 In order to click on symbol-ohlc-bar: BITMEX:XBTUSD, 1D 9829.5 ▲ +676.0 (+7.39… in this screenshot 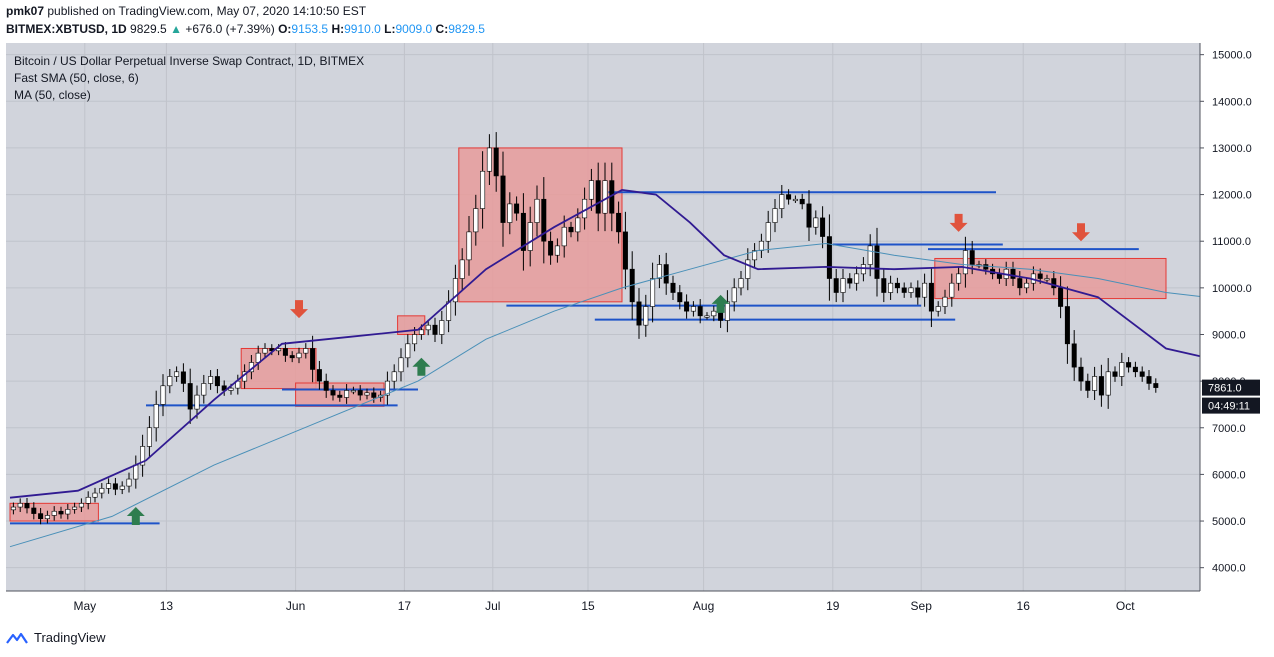, I will do `click(245, 29)`.